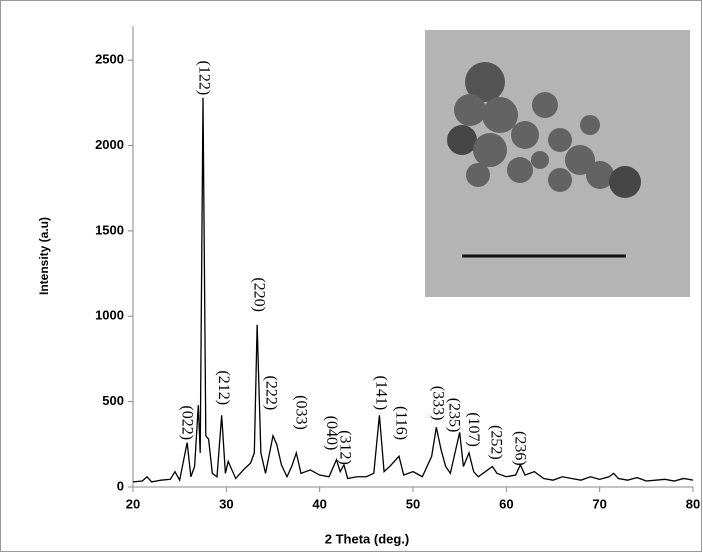 Image resolution: width=703 pixels, height=558 pixels. What do you see at coordinates (258, 294) in the screenshot?
I see `peak-label: (220)` at bounding box center [258, 294].